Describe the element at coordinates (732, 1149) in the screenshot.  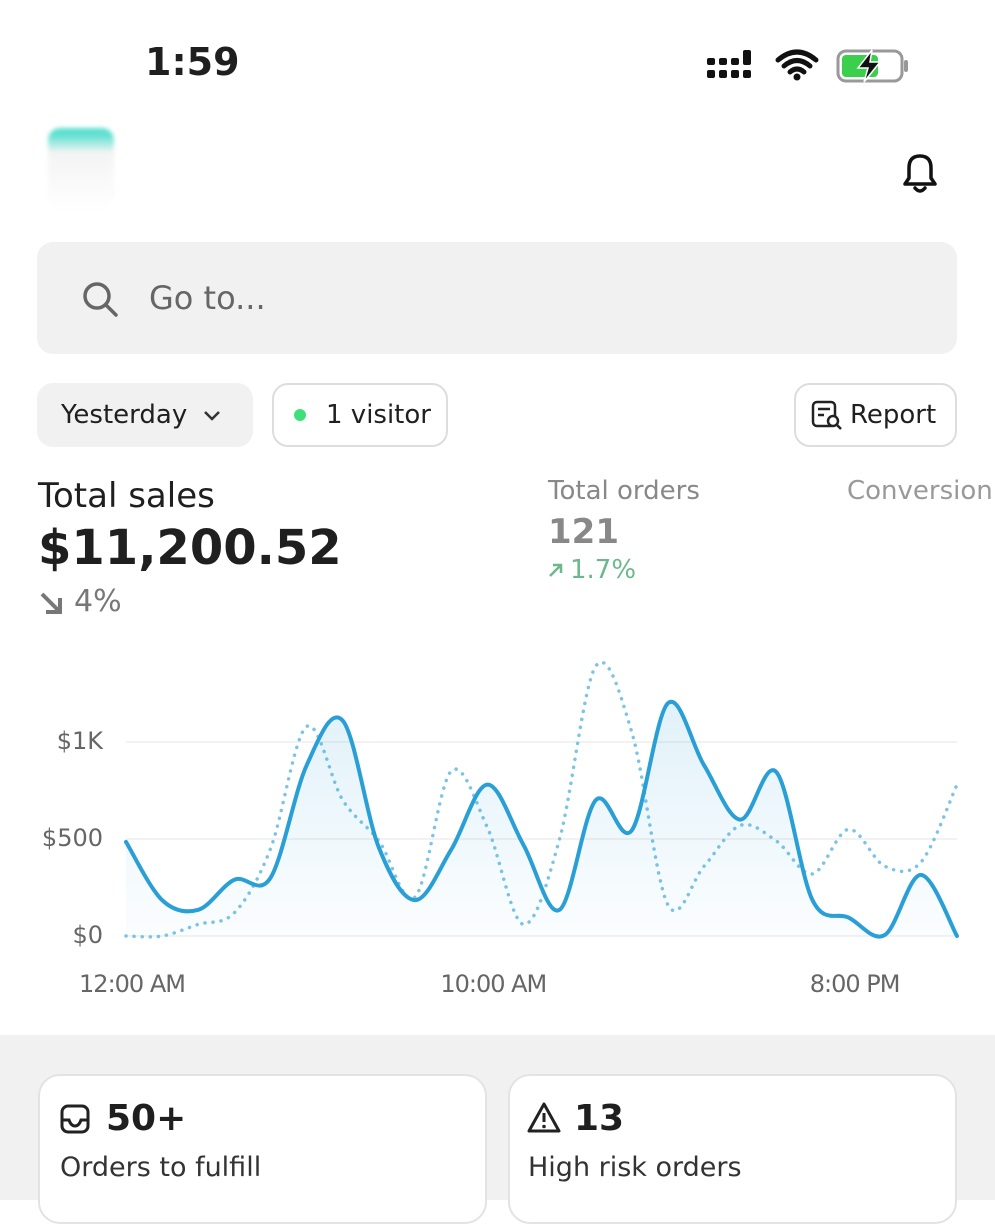
I see `card: 13 High risk orders` at that location.